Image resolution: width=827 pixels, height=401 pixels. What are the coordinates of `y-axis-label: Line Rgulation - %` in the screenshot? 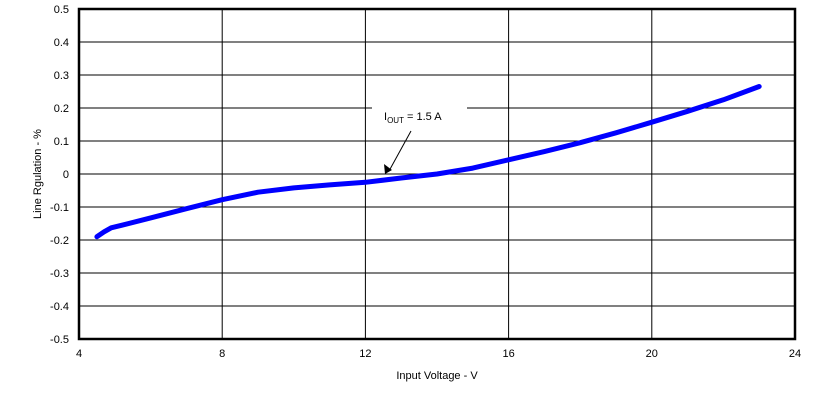 It's located at (38, 174).